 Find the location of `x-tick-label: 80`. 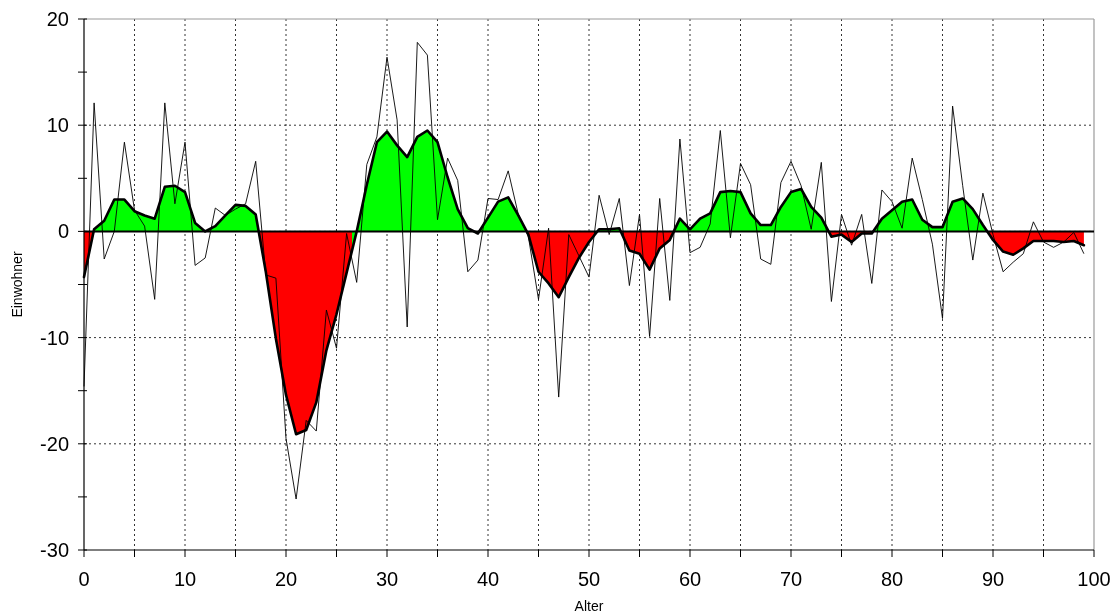

x-tick-label: 80 is located at coordinates (892, 579).